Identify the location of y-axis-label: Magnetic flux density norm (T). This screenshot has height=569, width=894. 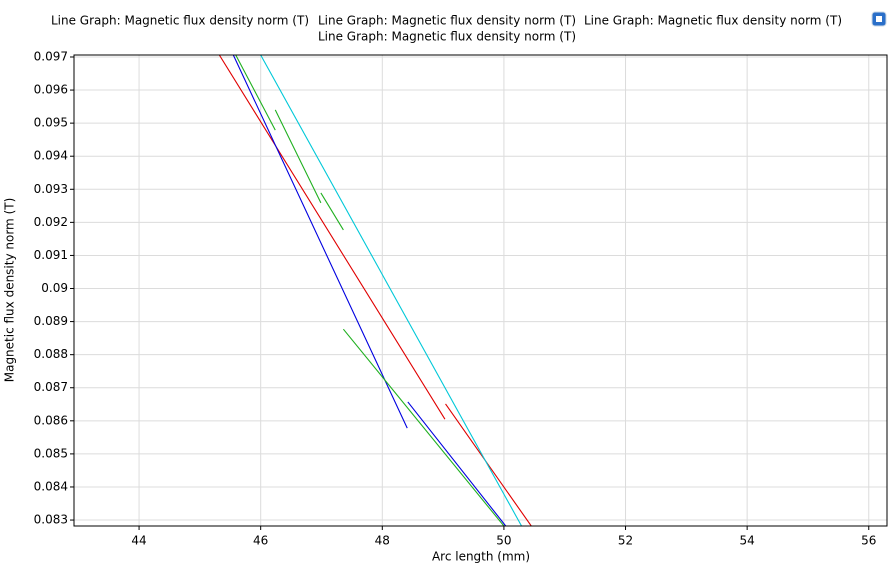
(10, 290).